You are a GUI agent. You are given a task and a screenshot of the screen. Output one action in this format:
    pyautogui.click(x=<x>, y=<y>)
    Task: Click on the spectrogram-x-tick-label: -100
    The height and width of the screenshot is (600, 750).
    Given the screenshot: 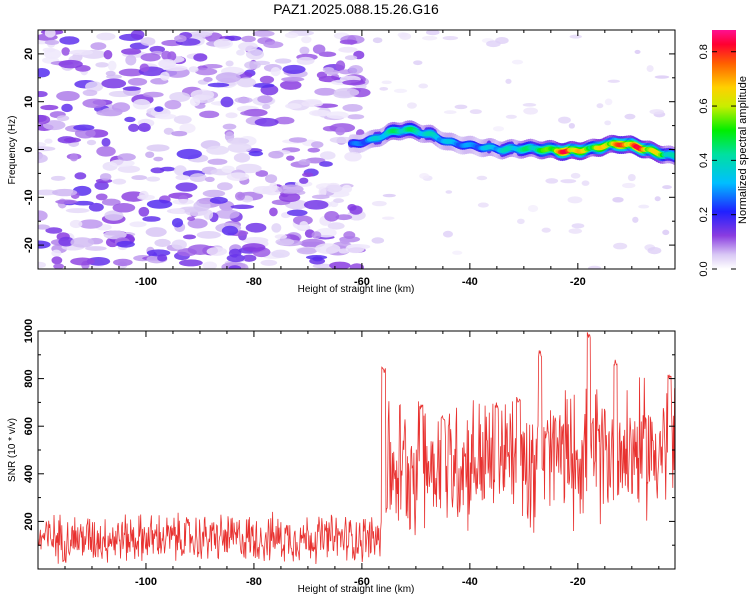 What is the action you would take?
    pyautogui.click(x=146, y=282)
    